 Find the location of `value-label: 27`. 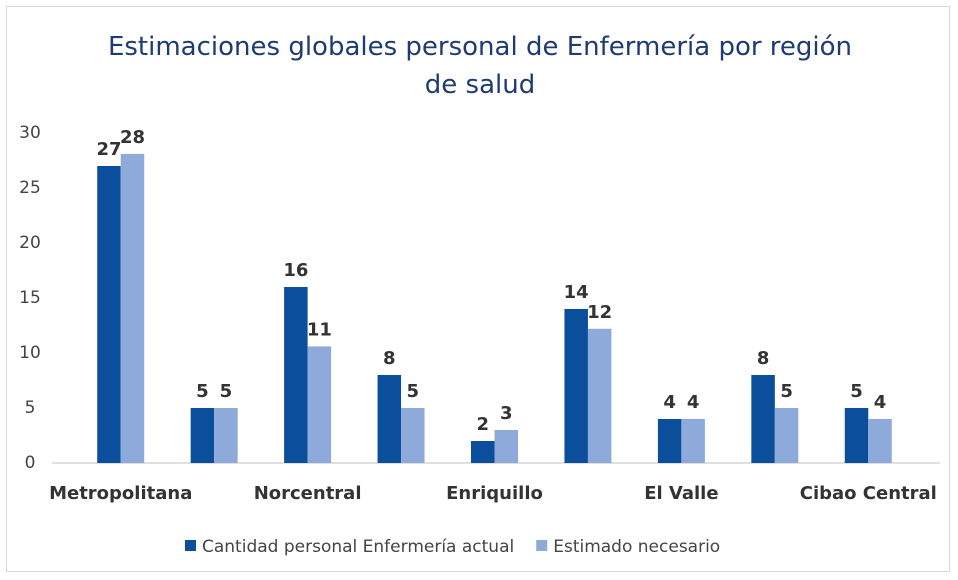

value-label: 27 is located at coordinates (108, 149).